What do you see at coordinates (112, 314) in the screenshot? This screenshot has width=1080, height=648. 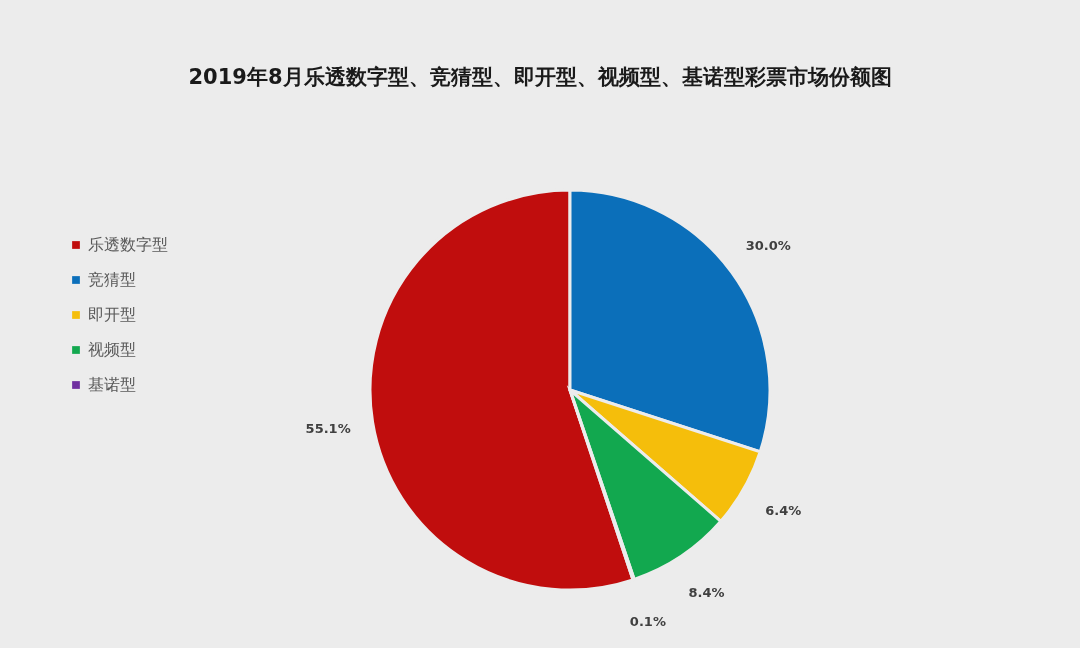 I see `legend-label: 即开型` at bounding box center [112, 314].